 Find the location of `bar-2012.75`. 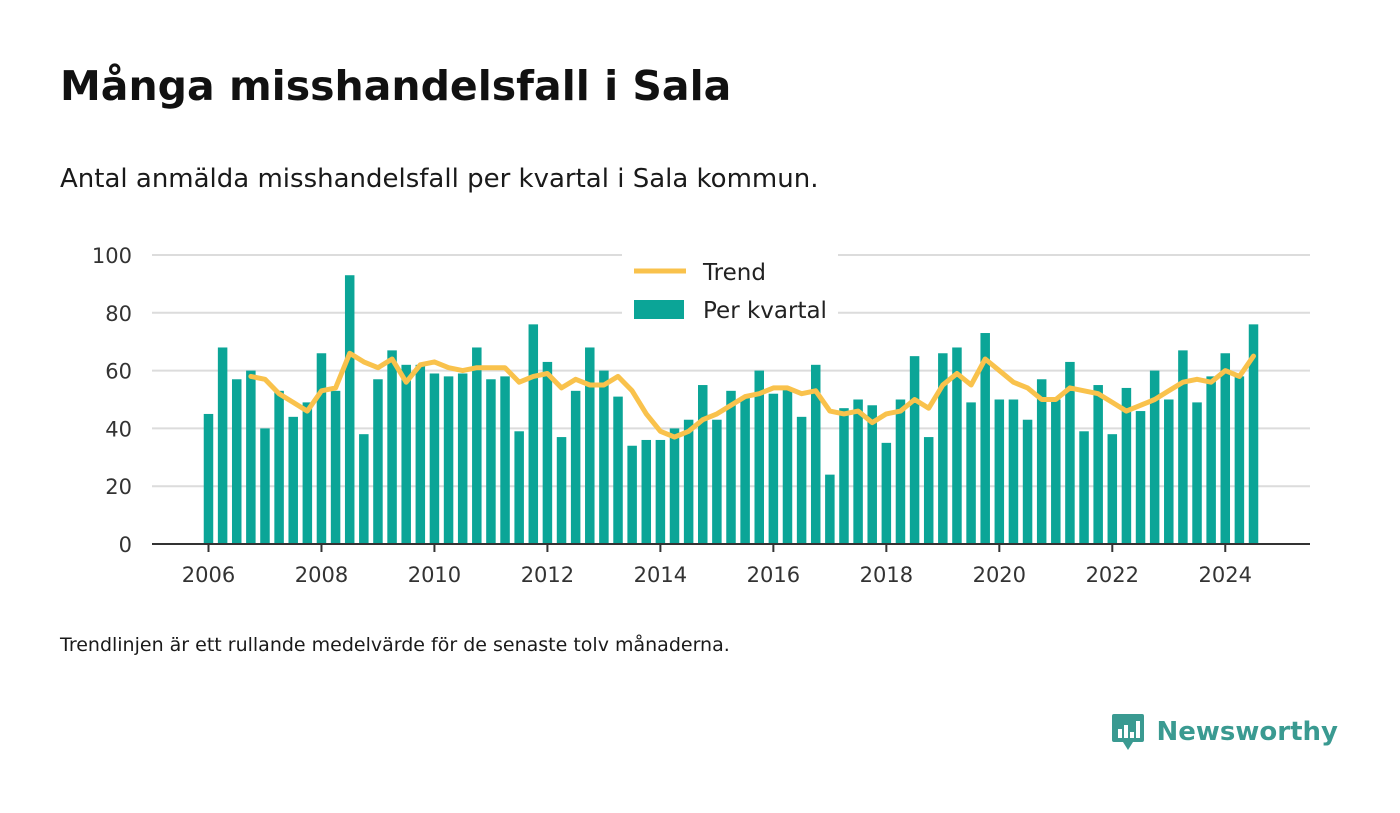

bar-2012.75 is located at coordinates (590, 445).